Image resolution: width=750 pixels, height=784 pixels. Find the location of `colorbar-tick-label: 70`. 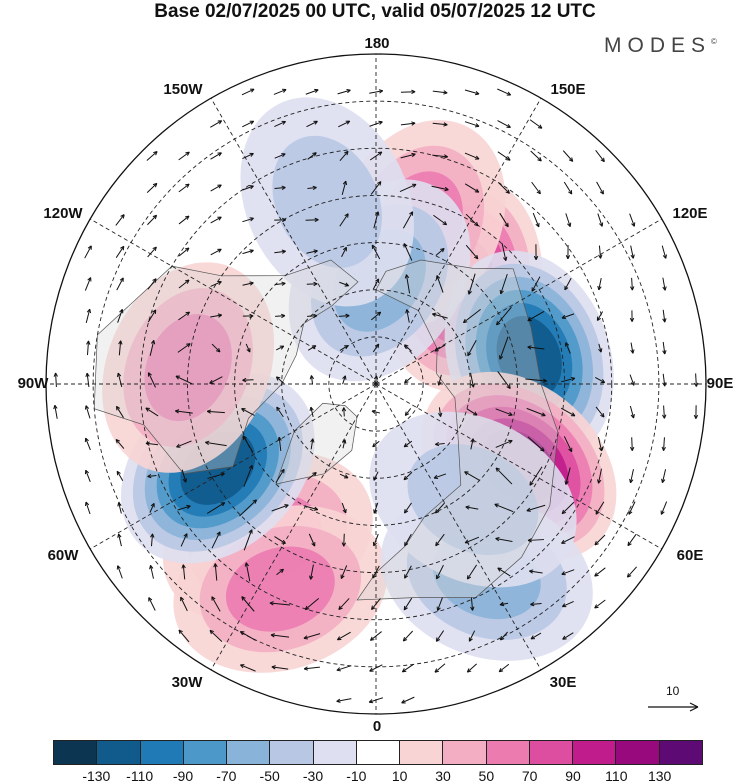

colorbar-tick-label: 70 is located at coordinates (530, 776).